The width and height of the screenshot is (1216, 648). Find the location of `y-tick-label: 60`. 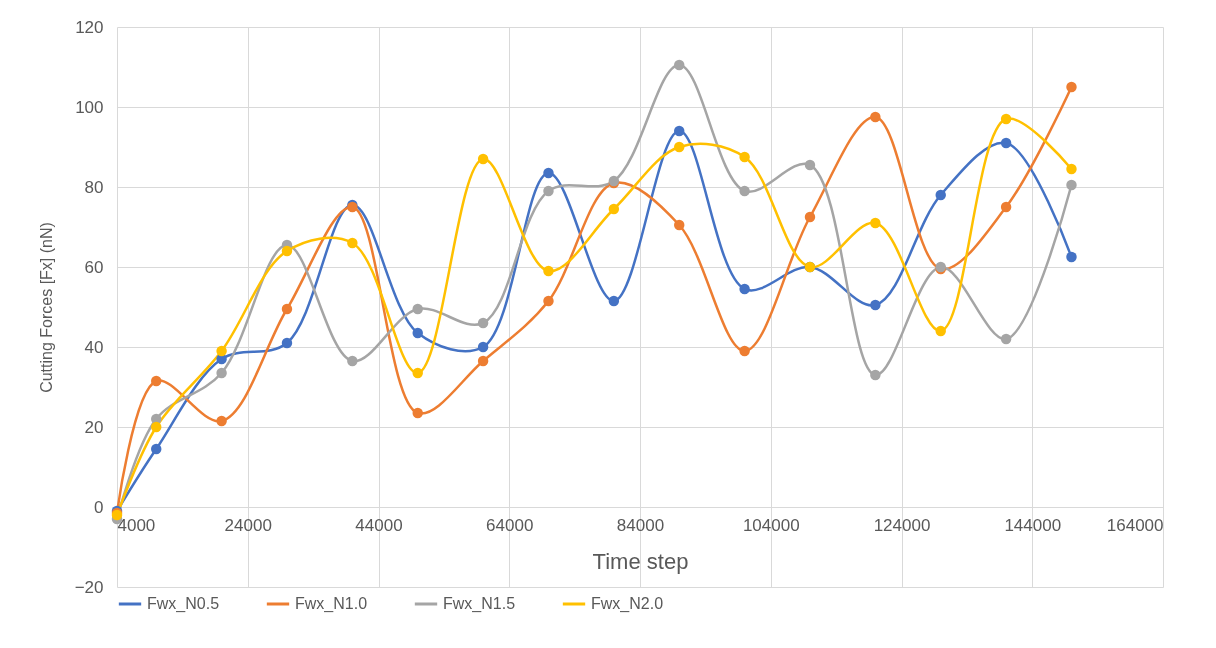

y-tick-label: 60 is located at coordinates (94, 267).